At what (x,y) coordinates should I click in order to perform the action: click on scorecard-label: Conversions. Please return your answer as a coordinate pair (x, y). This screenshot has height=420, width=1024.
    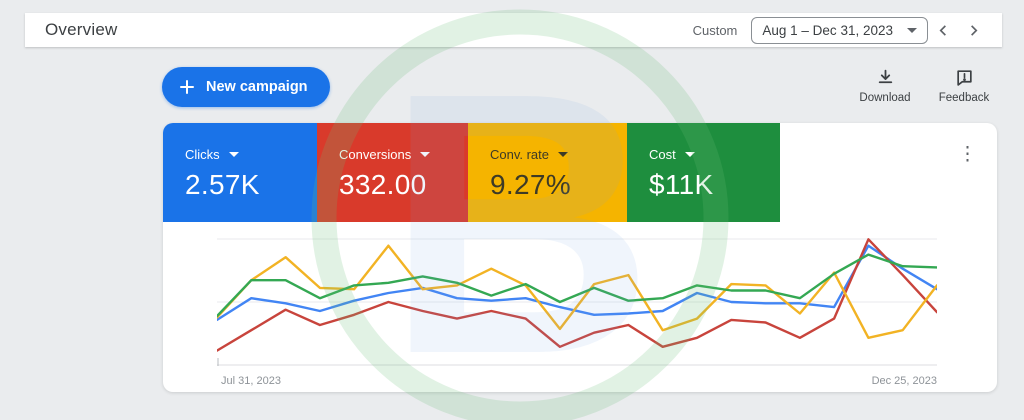
    Looking at the image, I should click on (375, 154).